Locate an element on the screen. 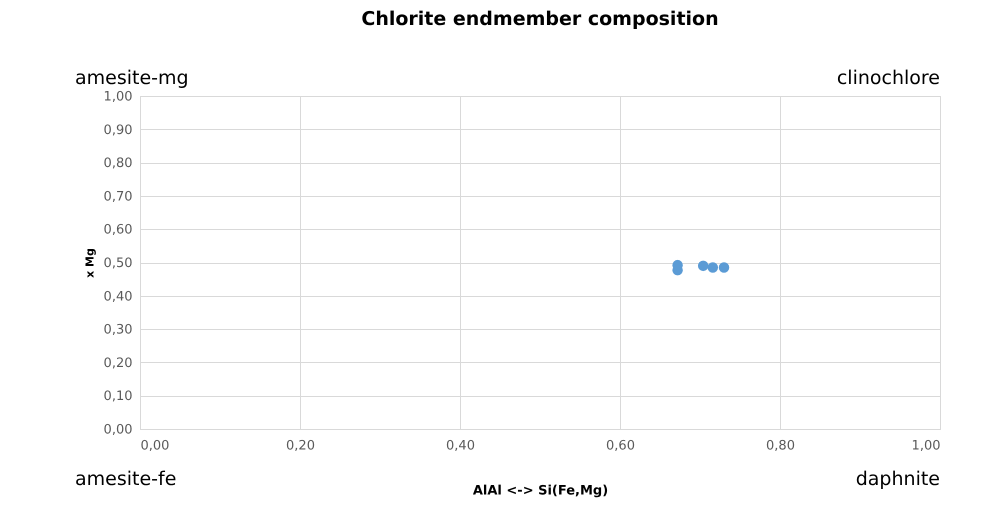  y-tick-label: 0,50 is located at coordinates (118, 263).